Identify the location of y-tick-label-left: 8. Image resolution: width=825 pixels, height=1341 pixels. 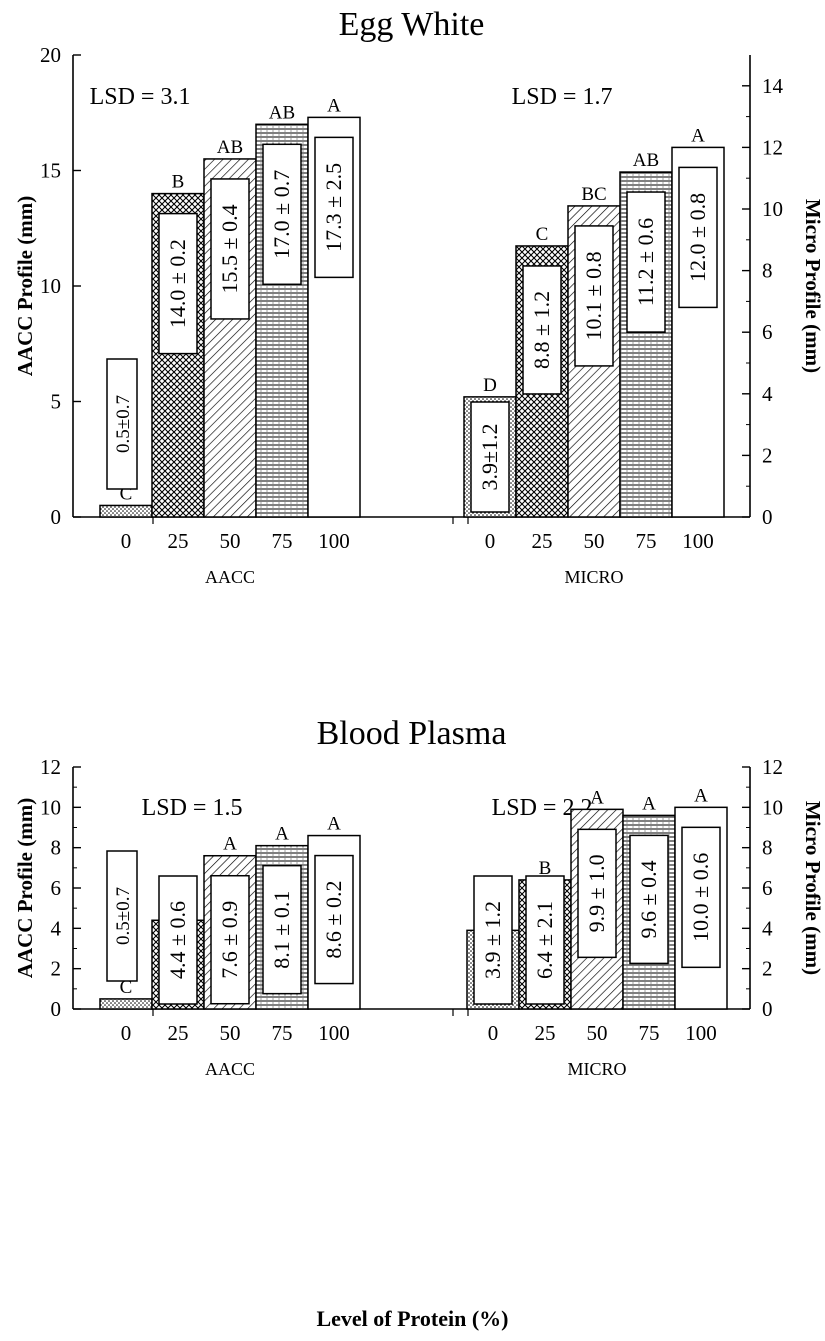
(56, 848).